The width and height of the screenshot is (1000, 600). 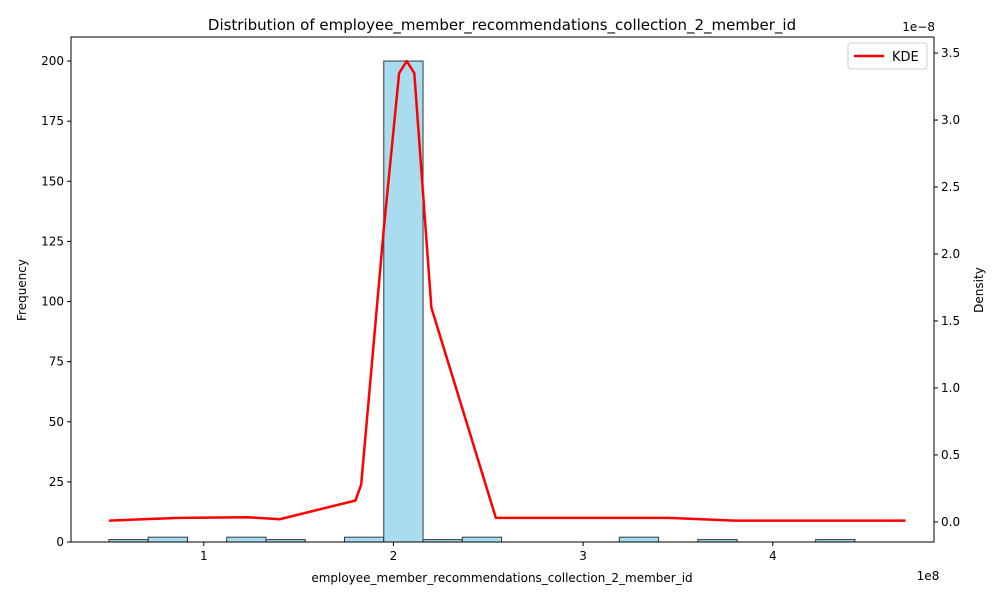 I want to click on y-tick-label: 0, so click(x=60, y=542).